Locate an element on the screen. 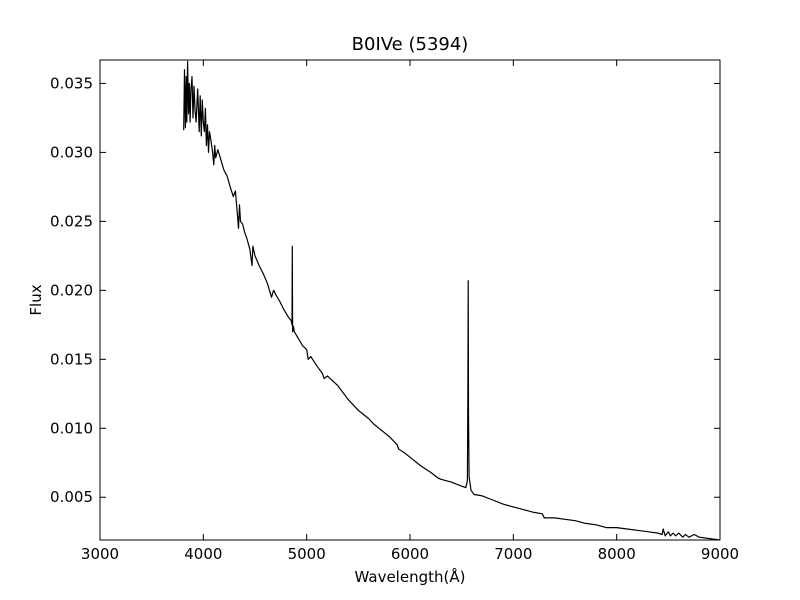  x-tick-label: 4000 is located at coordinates (203, 554).